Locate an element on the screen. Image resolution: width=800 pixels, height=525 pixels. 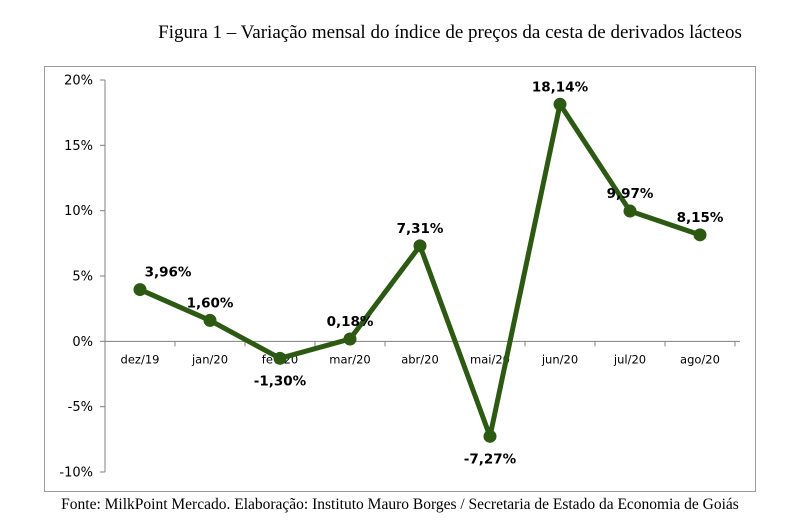
x-tick-label: abr/20 is located at coordinates (420, 359).